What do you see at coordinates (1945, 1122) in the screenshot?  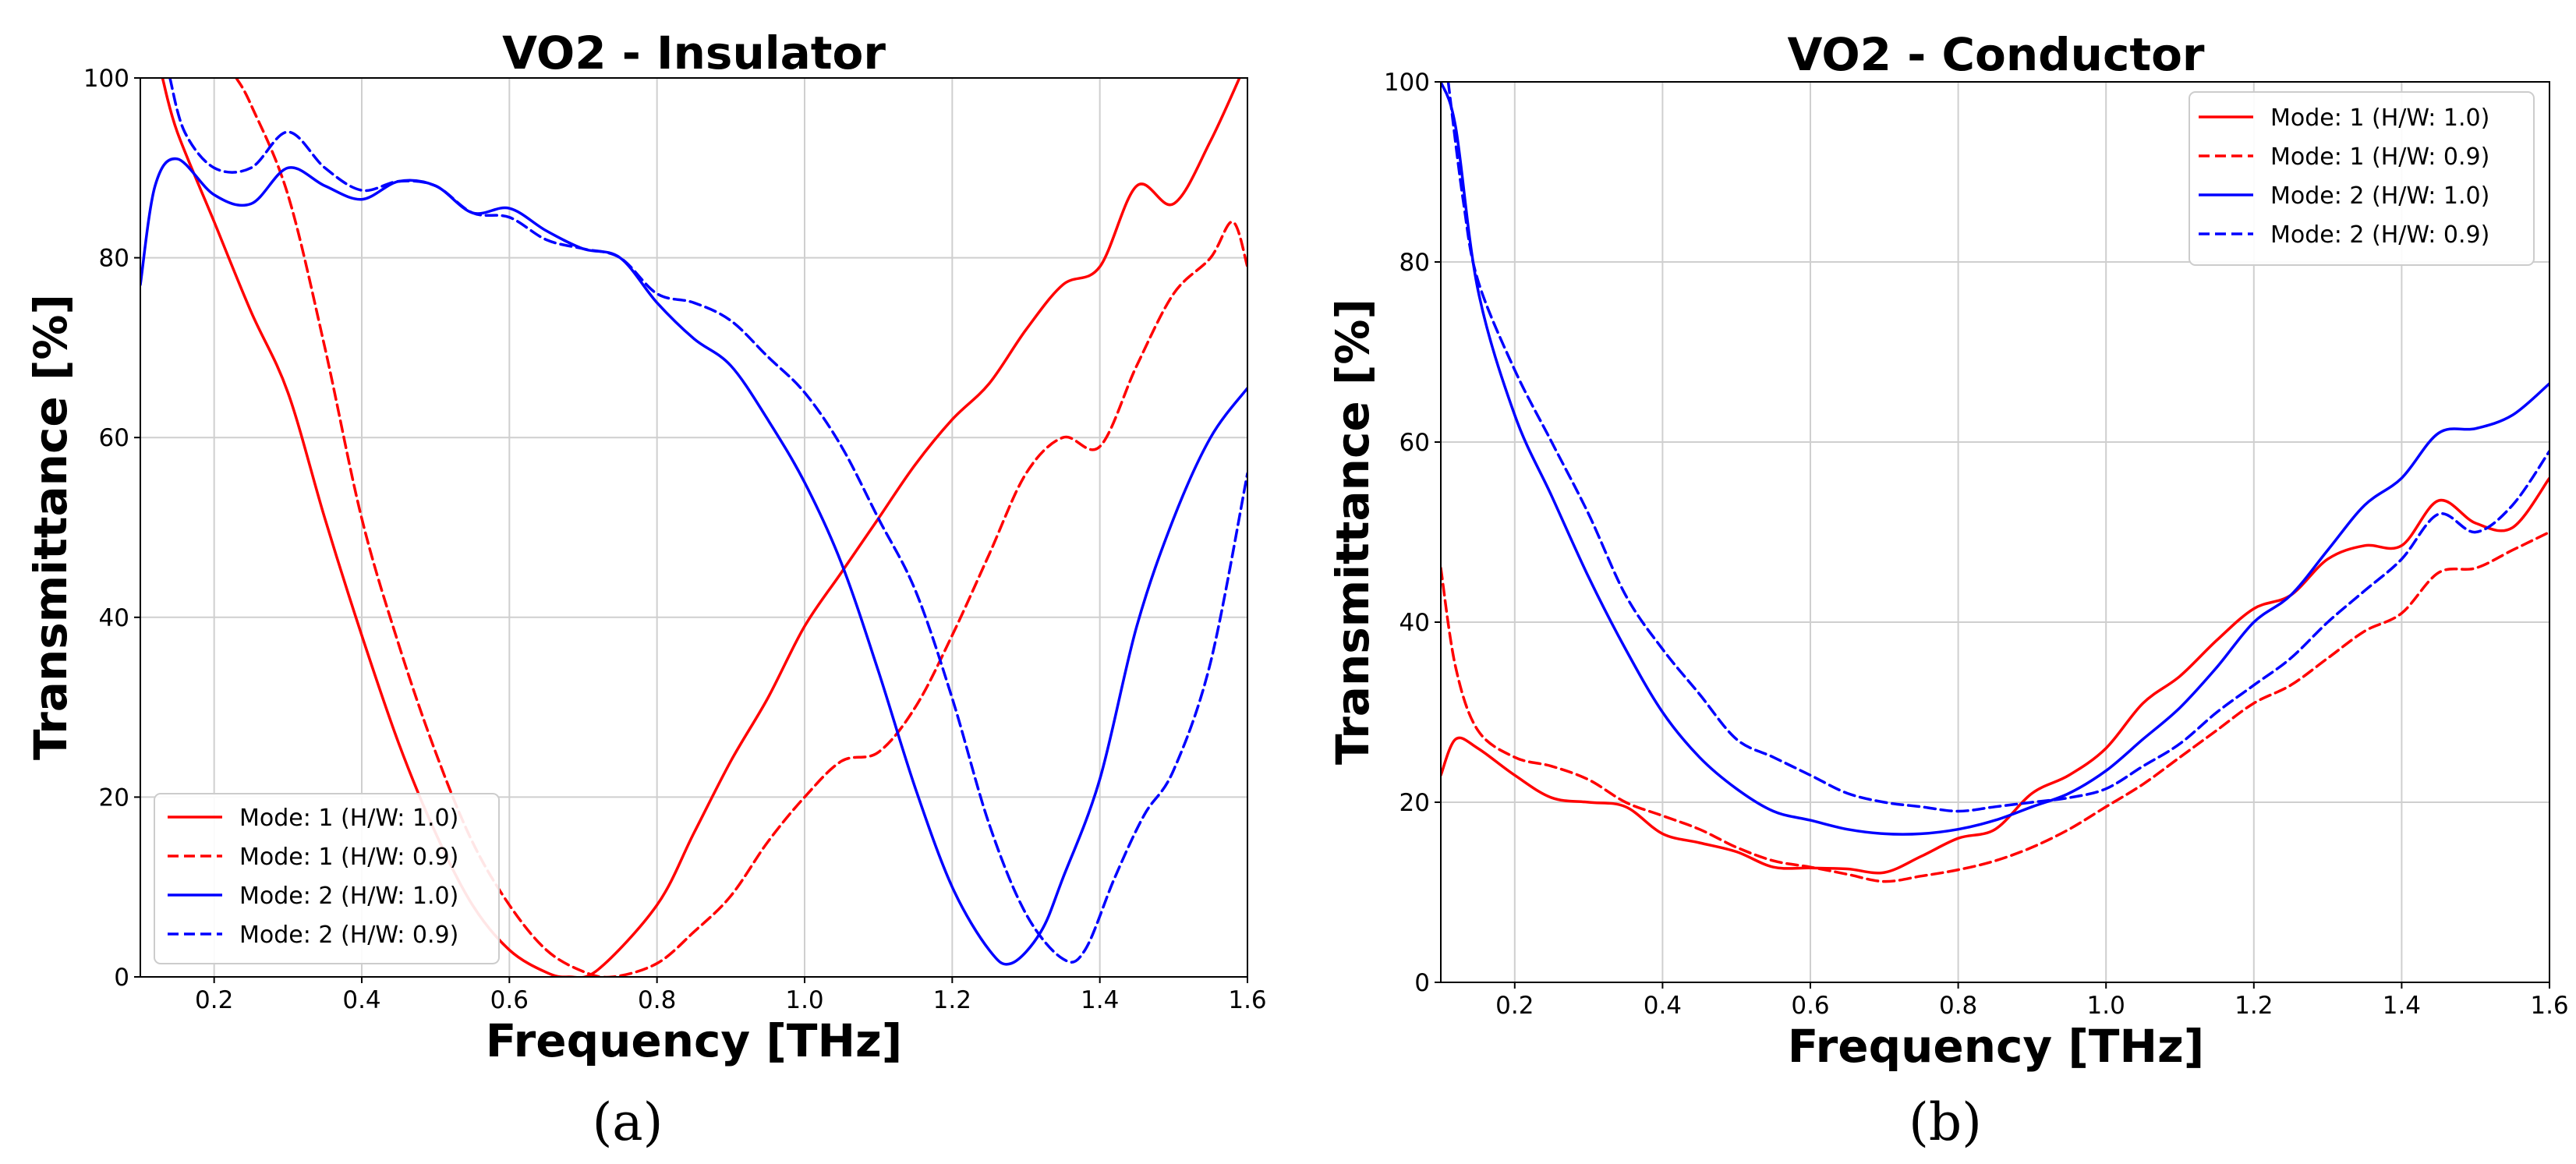 I see `panel-caption: (b)` at bounding box center [1945, 1122].